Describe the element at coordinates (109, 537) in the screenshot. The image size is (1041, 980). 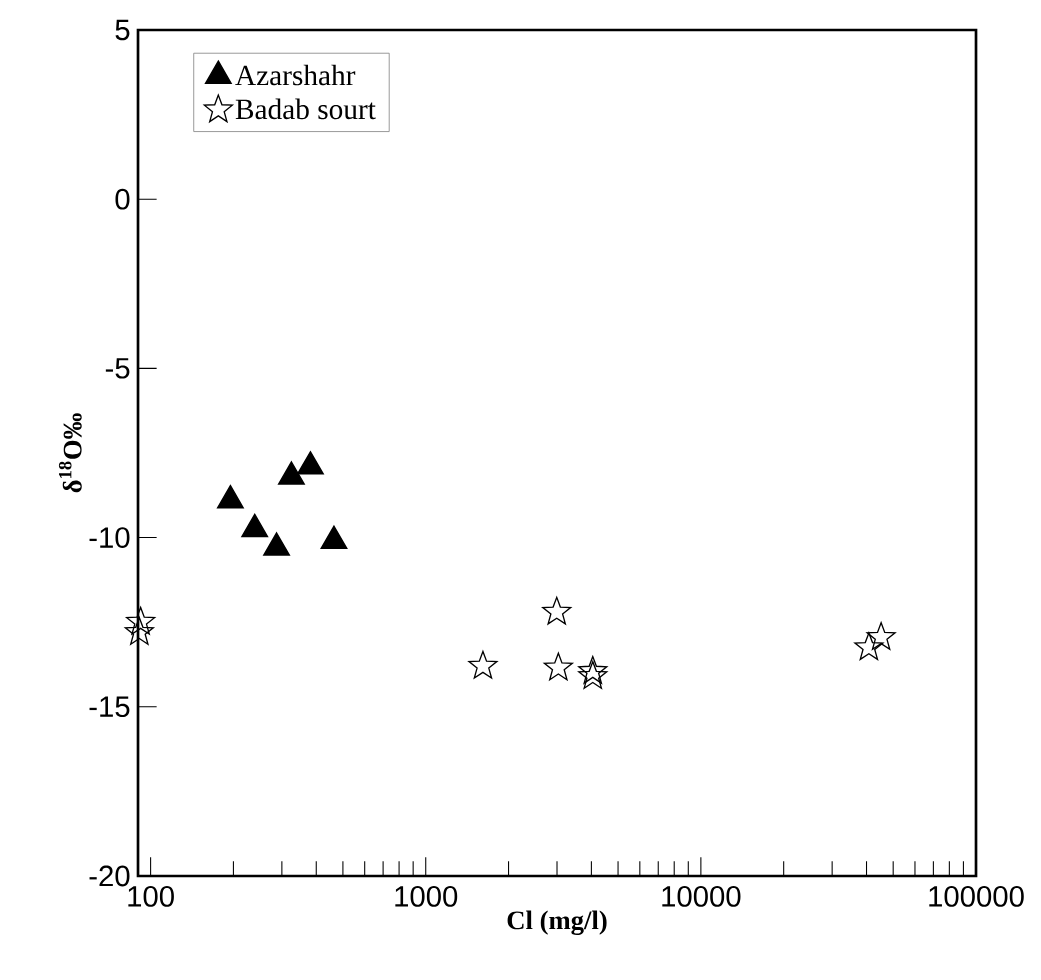
I see `y-tick-label: -10` at that location.